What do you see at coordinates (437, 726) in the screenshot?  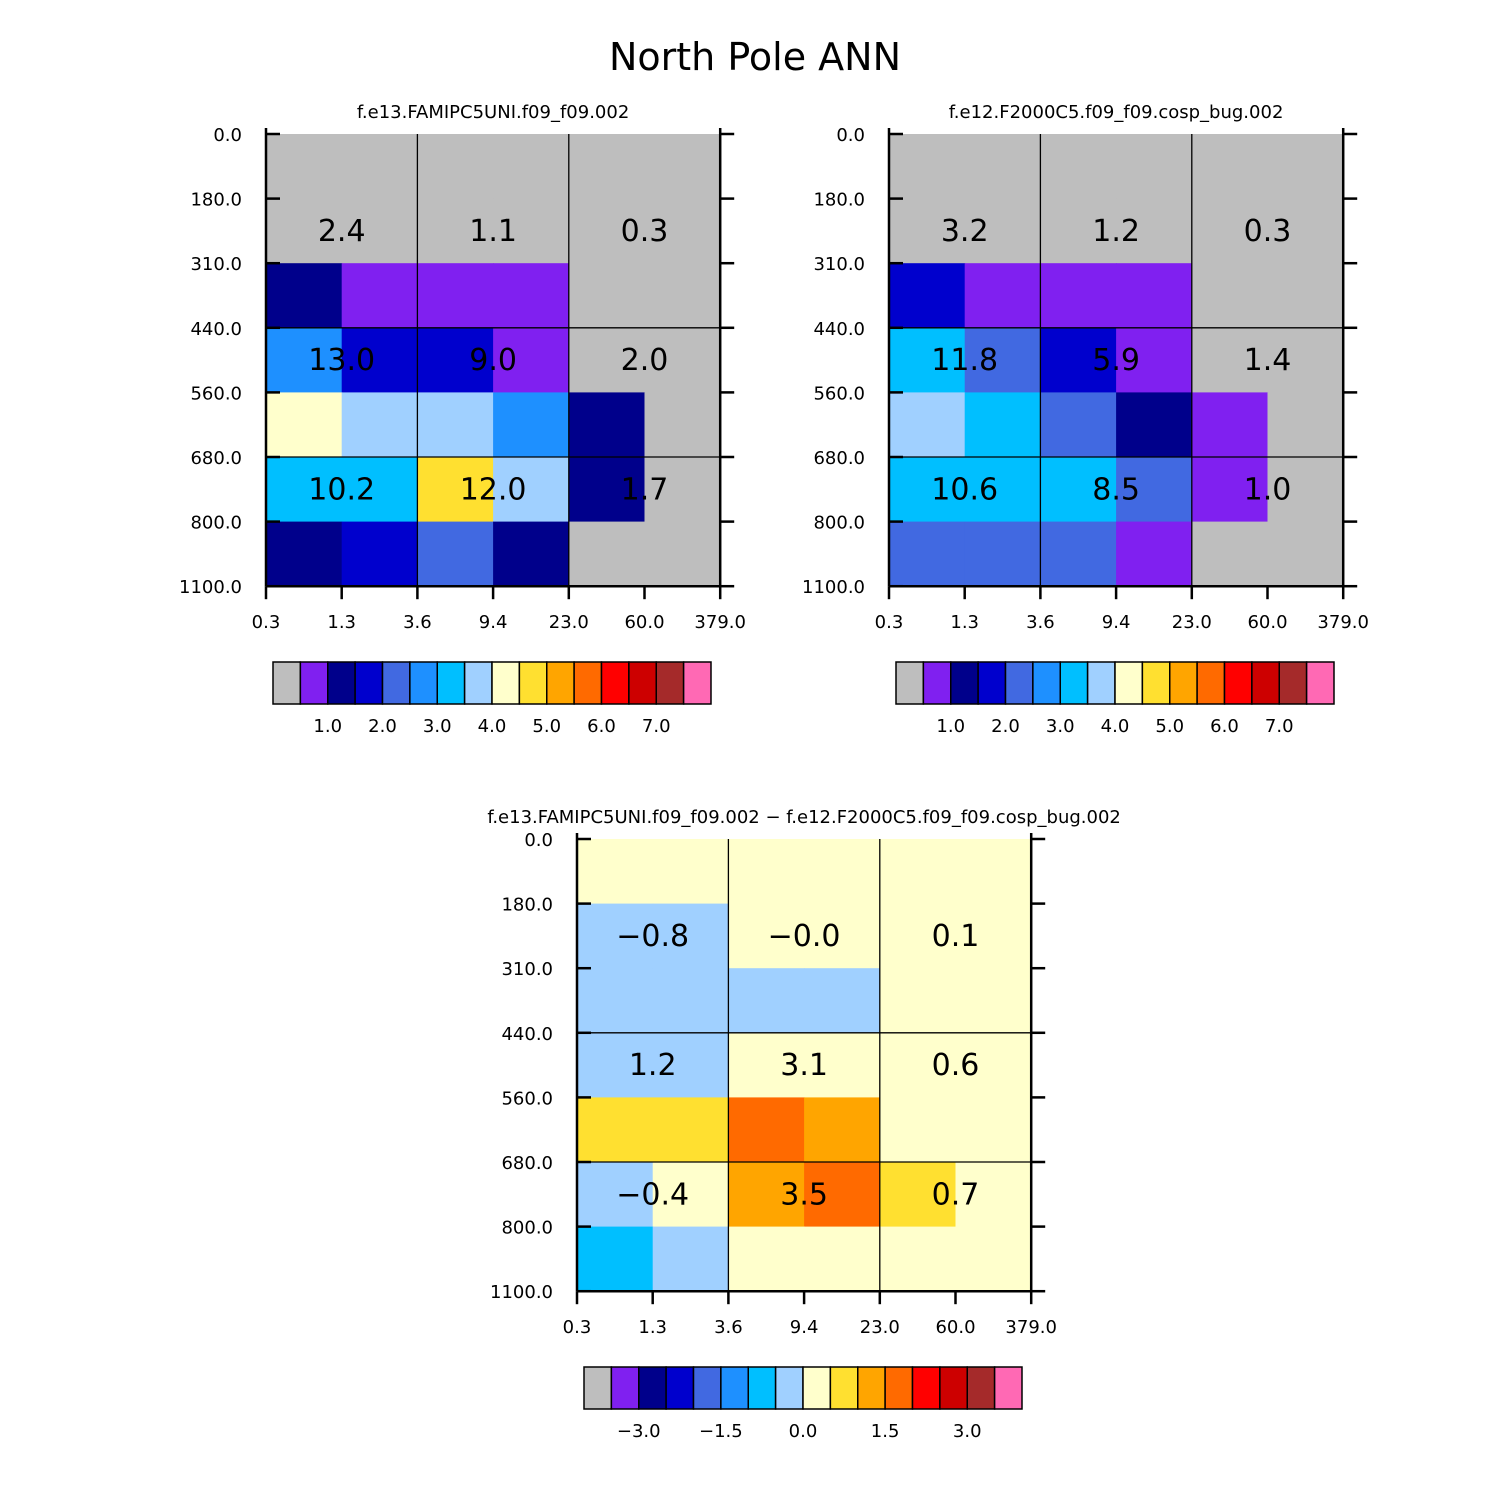 I see `colorbar-label: 3.0` at bounding box center [437, 726].